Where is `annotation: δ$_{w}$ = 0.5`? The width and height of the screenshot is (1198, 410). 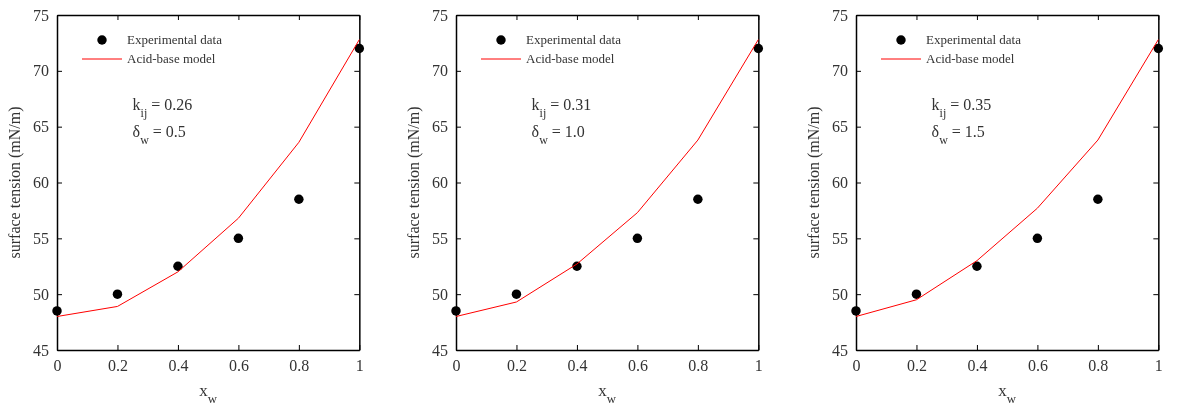
annotation: δ$_{w}$ = 0.5 is located at coordinates (159, 135).